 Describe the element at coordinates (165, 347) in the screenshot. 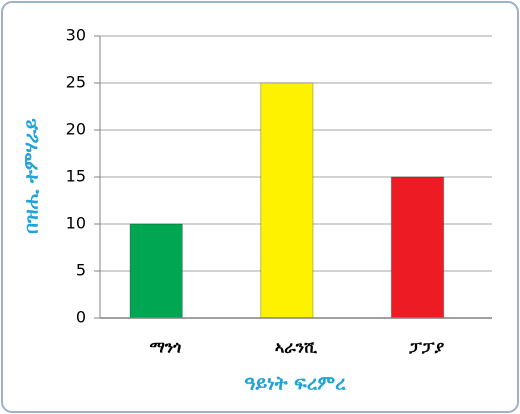

I see `x-tick-label: ማንጎ` at that location.